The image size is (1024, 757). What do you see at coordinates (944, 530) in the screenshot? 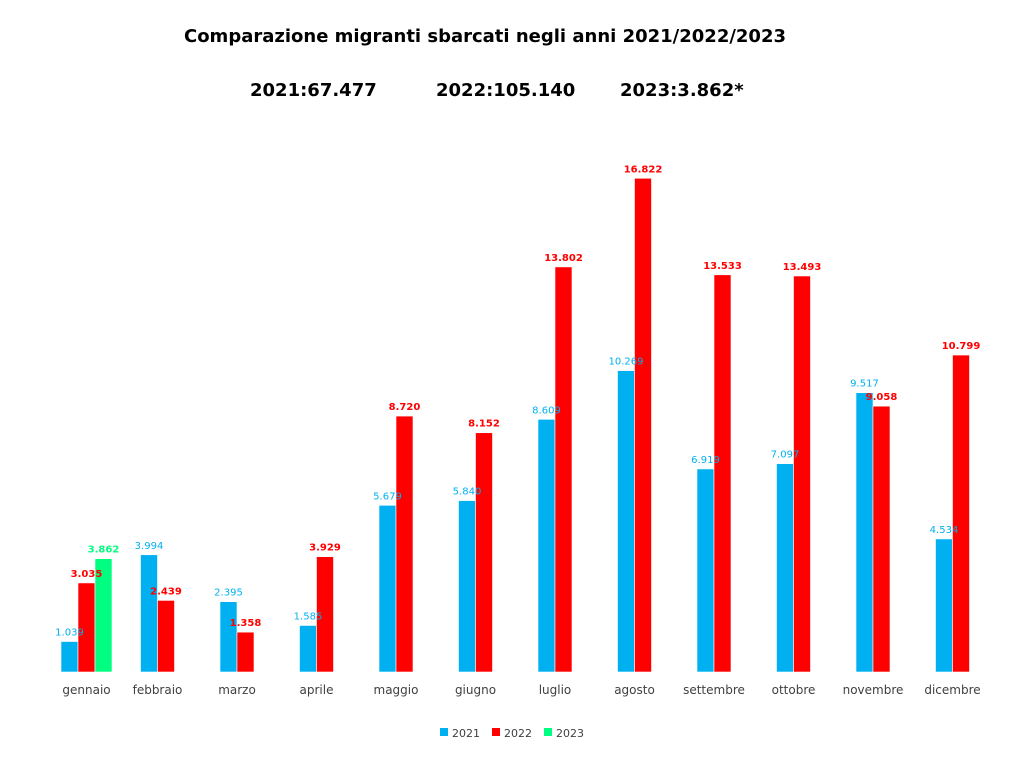
I see `data-label-2021-dicembre: 4.534` at bounding box center [944, 530].